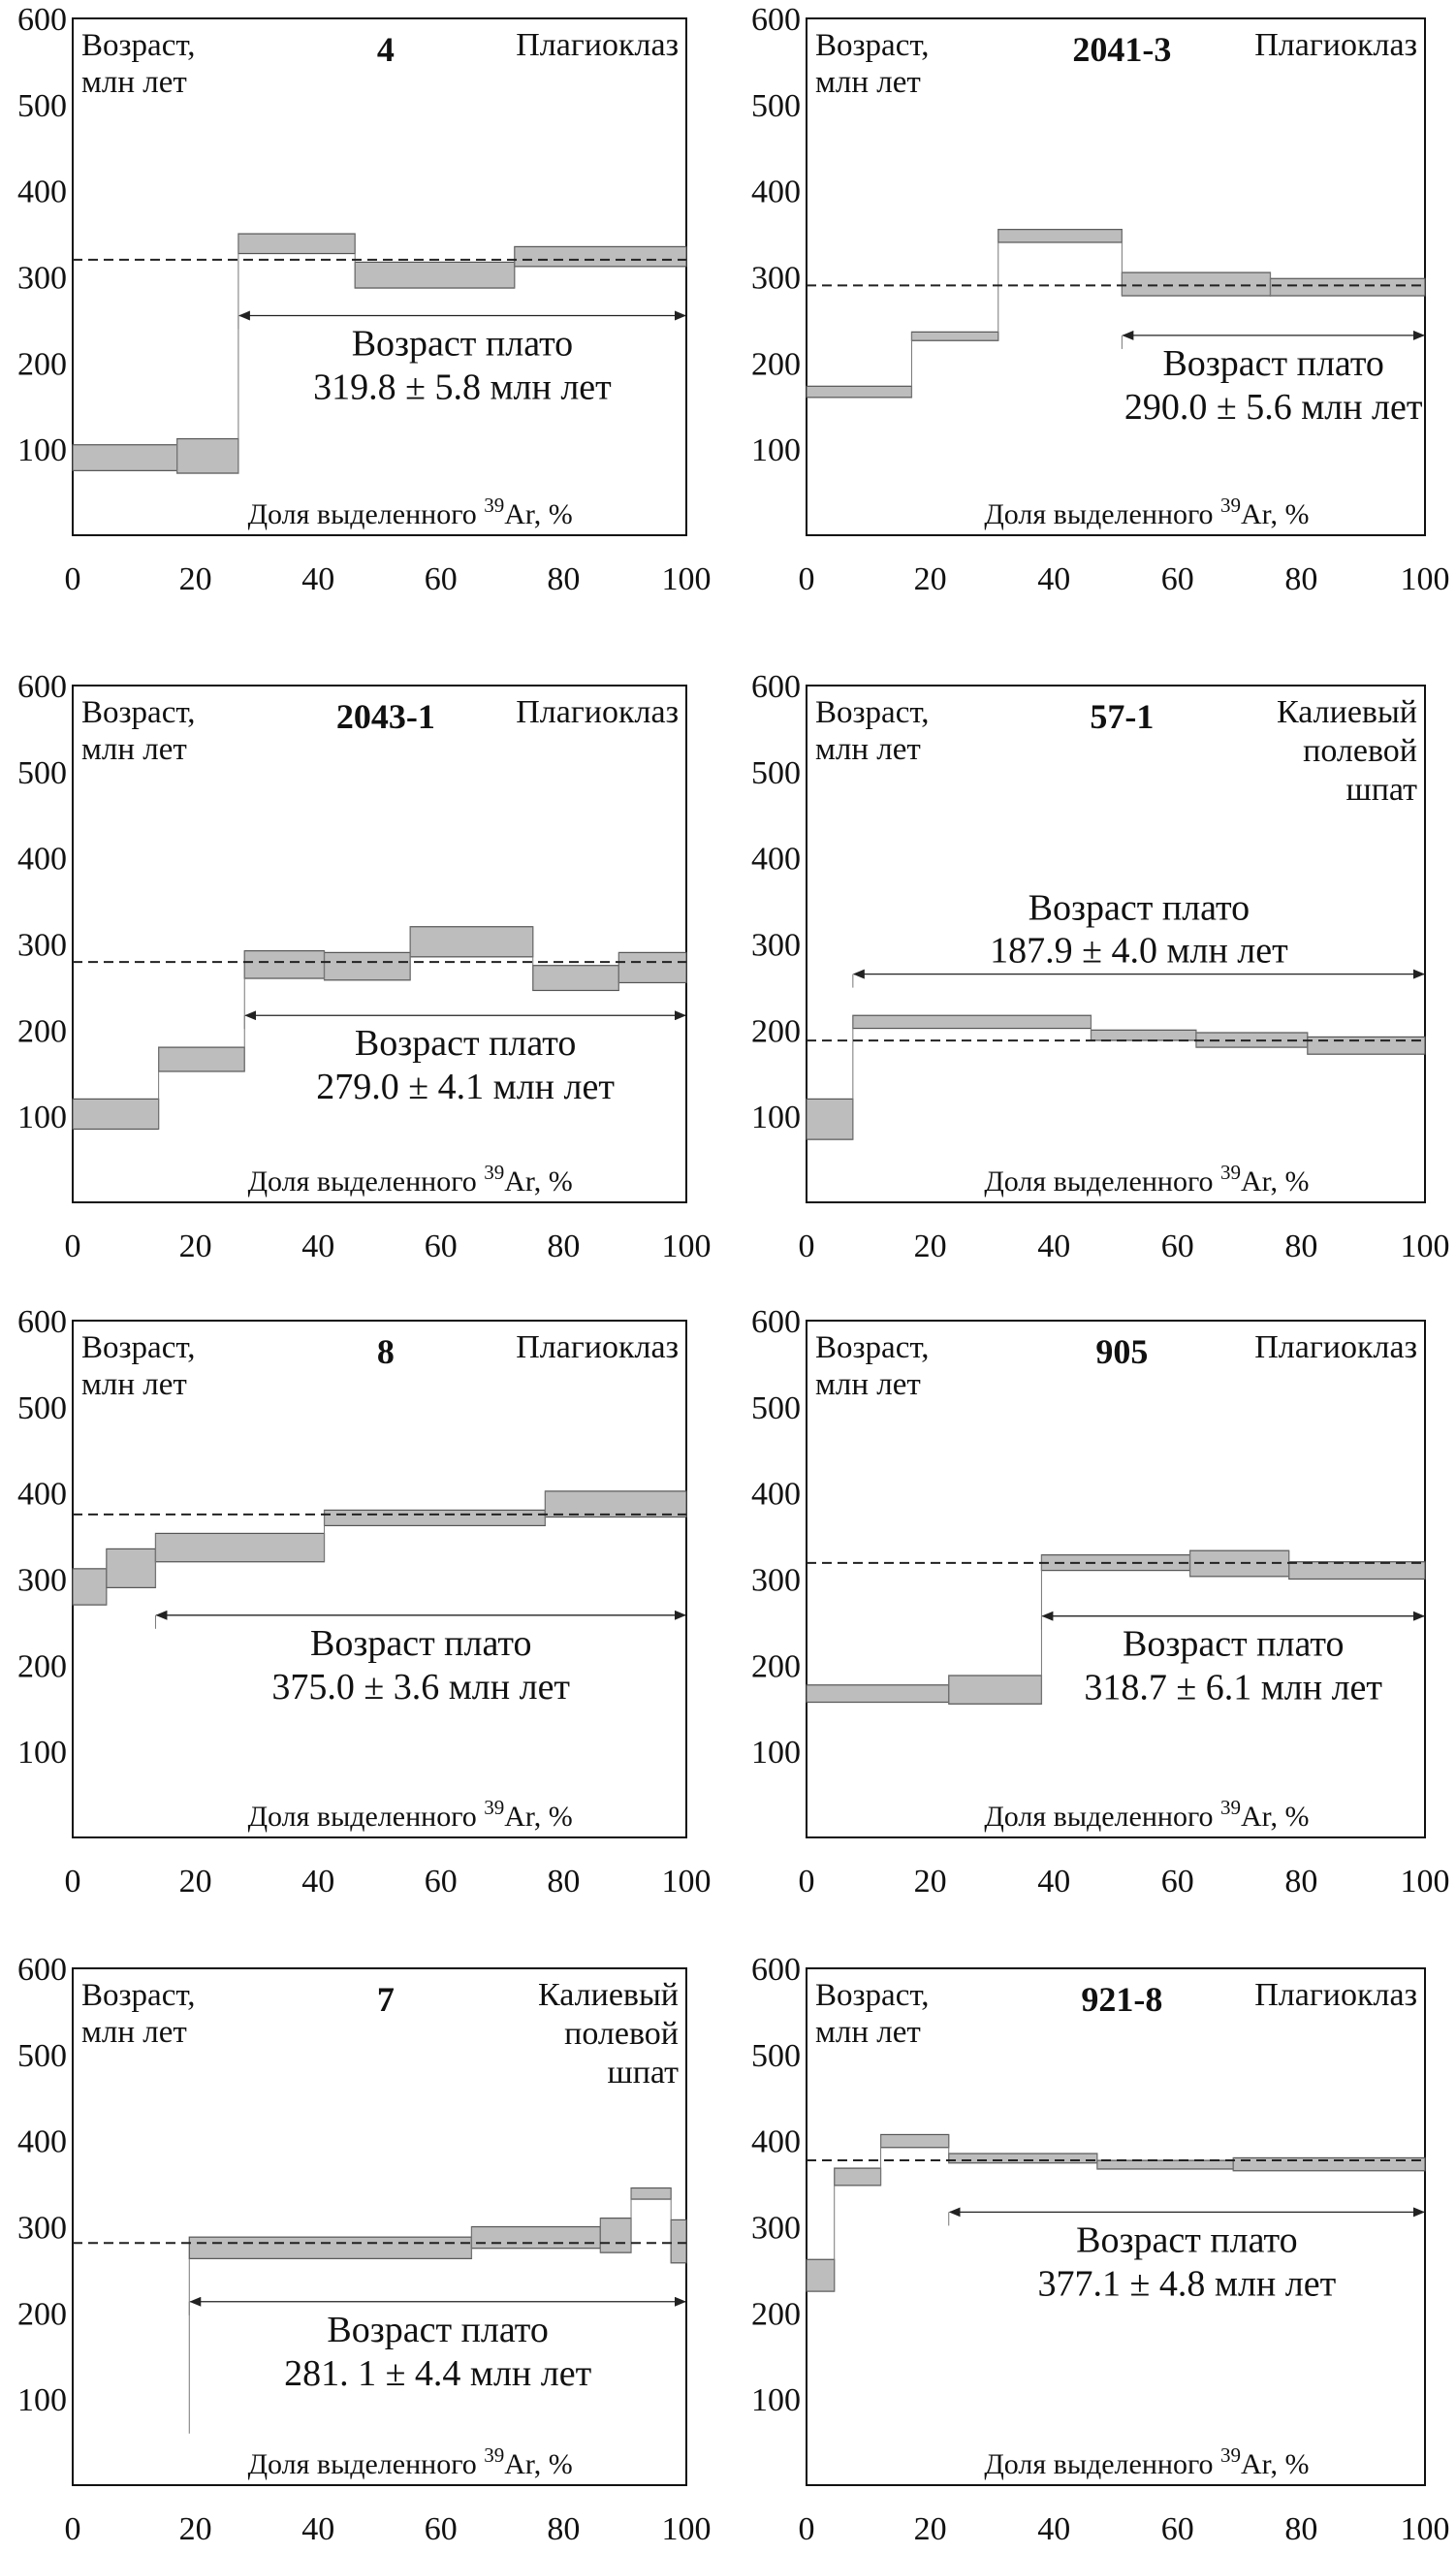  I want to click on mineral-label: полевой, so click(1360, 751).